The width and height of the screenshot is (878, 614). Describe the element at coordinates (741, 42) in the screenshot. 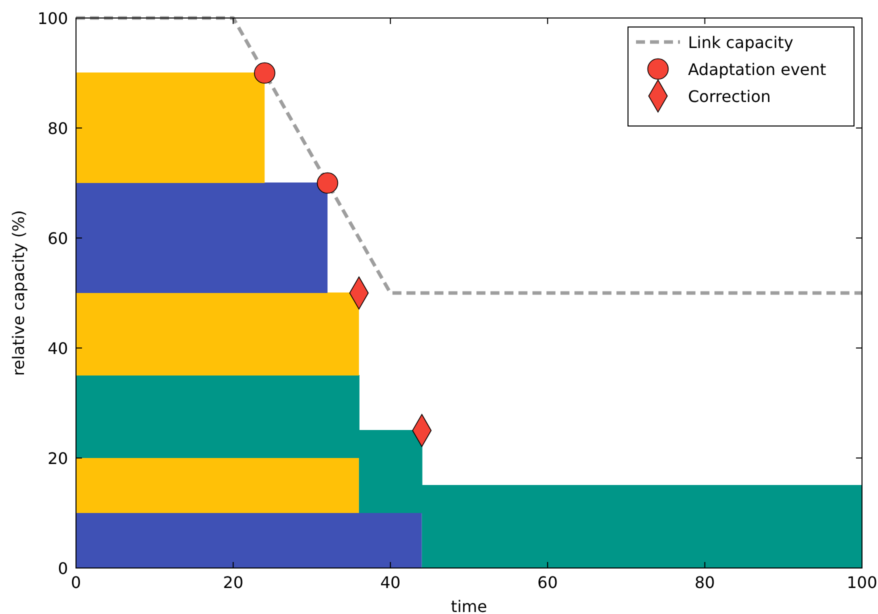

I see `legend-label: Link capacity` at that location.